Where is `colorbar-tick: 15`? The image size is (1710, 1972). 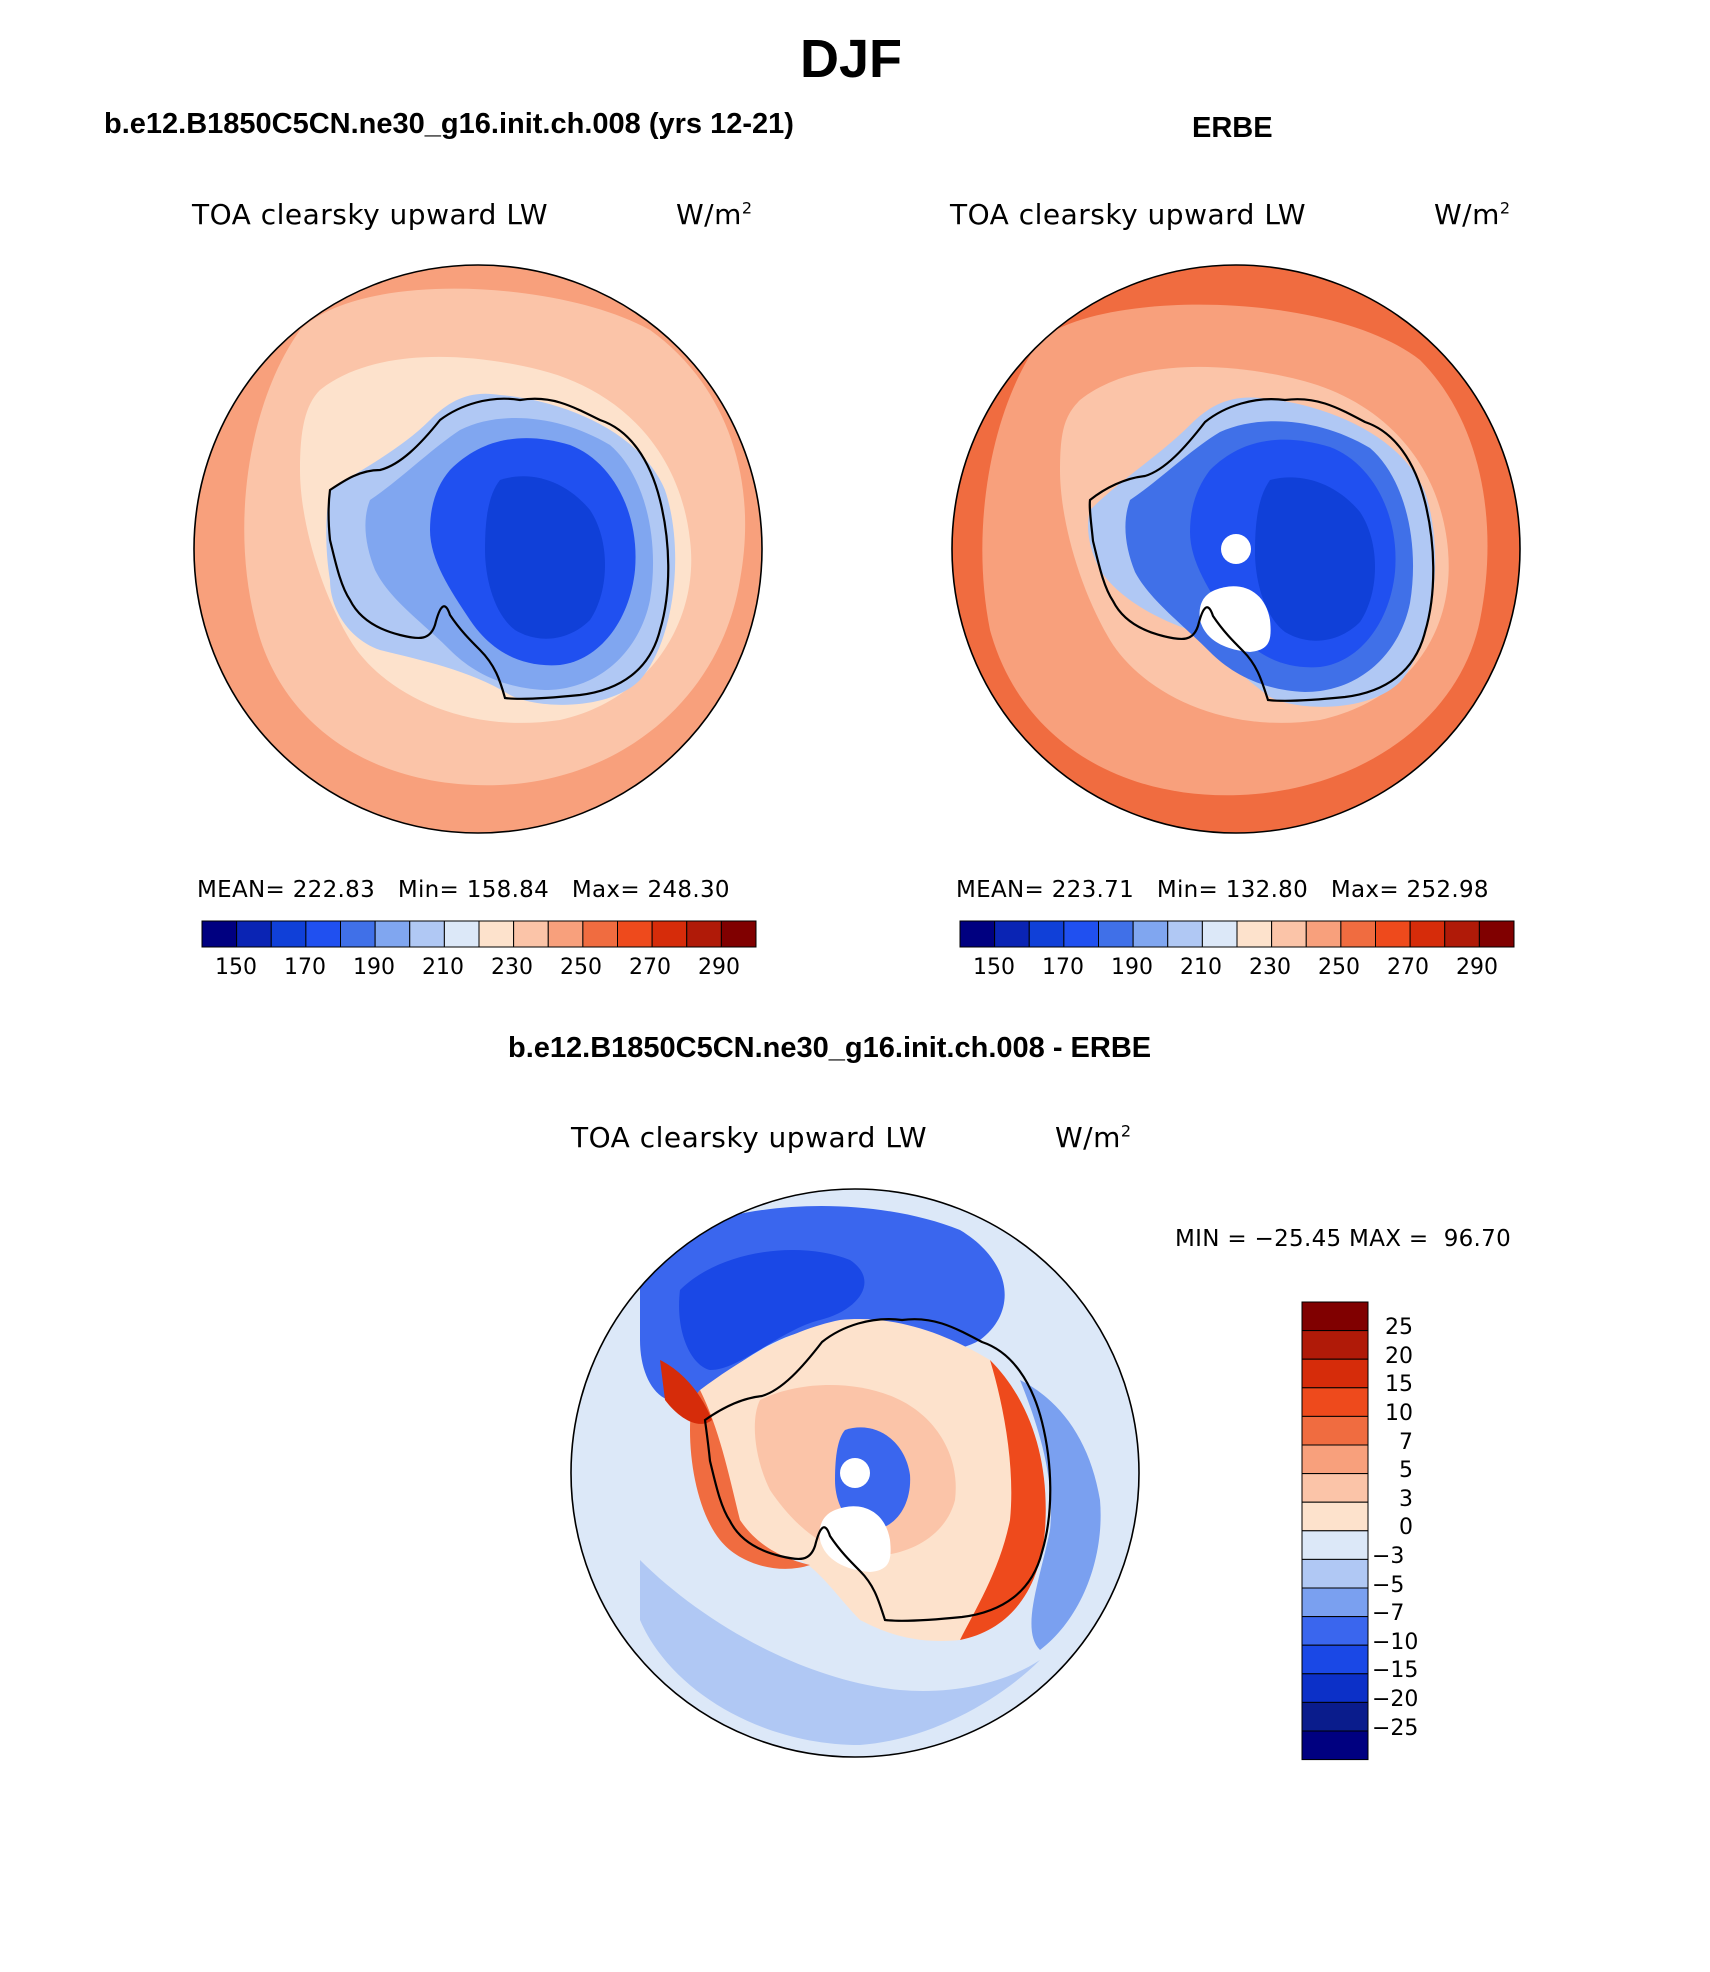 colorbar-tick: 15 is located at coordinates (1399, 1384).